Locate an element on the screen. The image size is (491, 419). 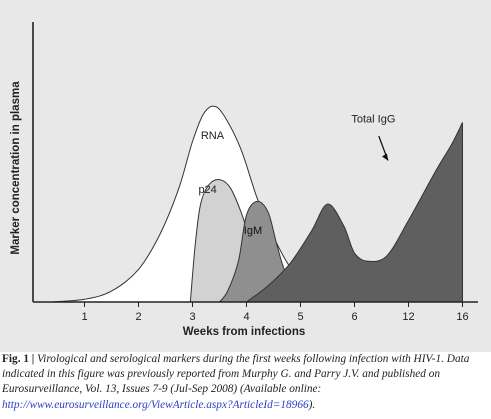
series-labels: RNA p24 IgM Total IgG is located at coordinates (296, 175).